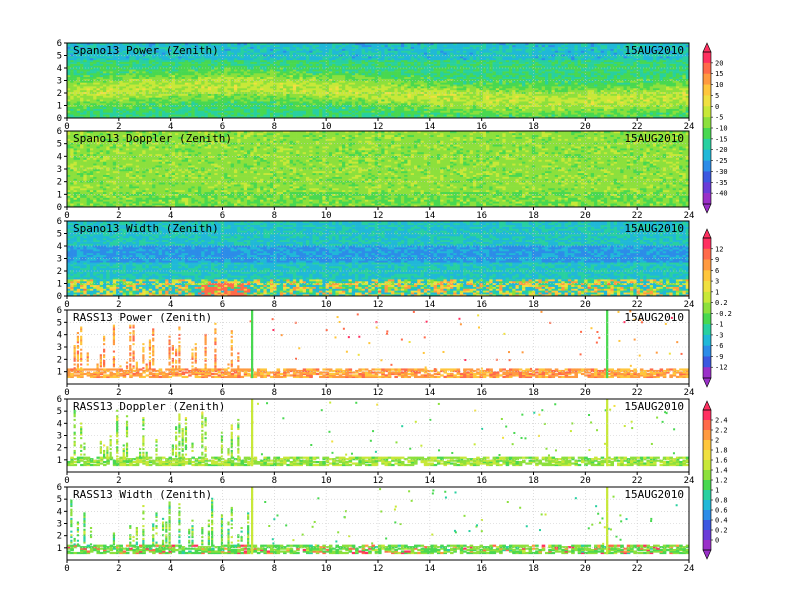 Image resolution: width=792 pixels, height=612 pixels. I want to click on colorbar-tick-label: 12, so click(719, 249).